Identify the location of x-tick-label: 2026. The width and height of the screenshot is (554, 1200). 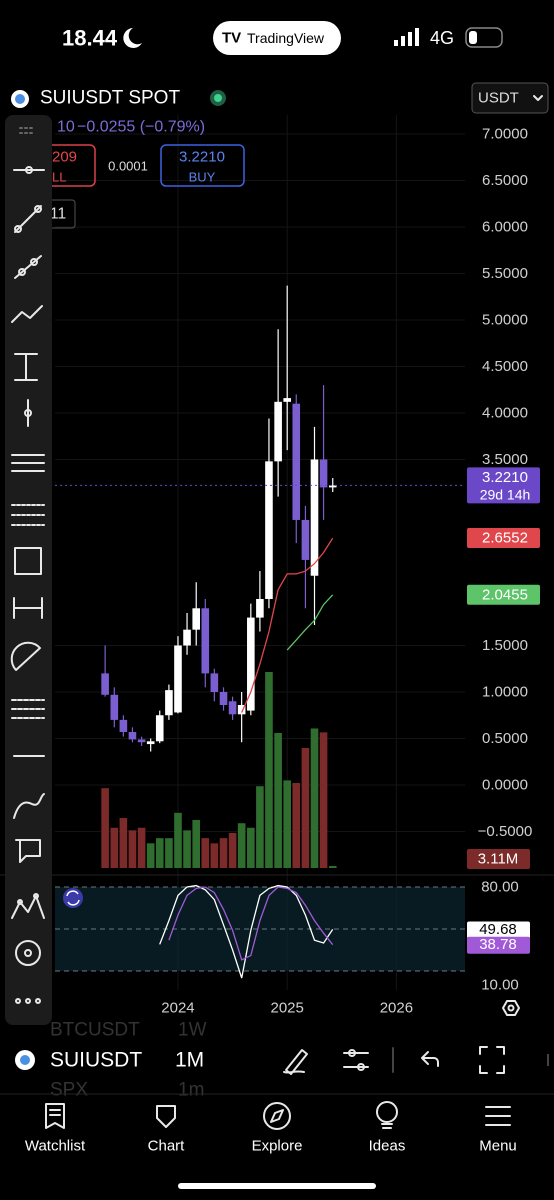
(396, 1008).